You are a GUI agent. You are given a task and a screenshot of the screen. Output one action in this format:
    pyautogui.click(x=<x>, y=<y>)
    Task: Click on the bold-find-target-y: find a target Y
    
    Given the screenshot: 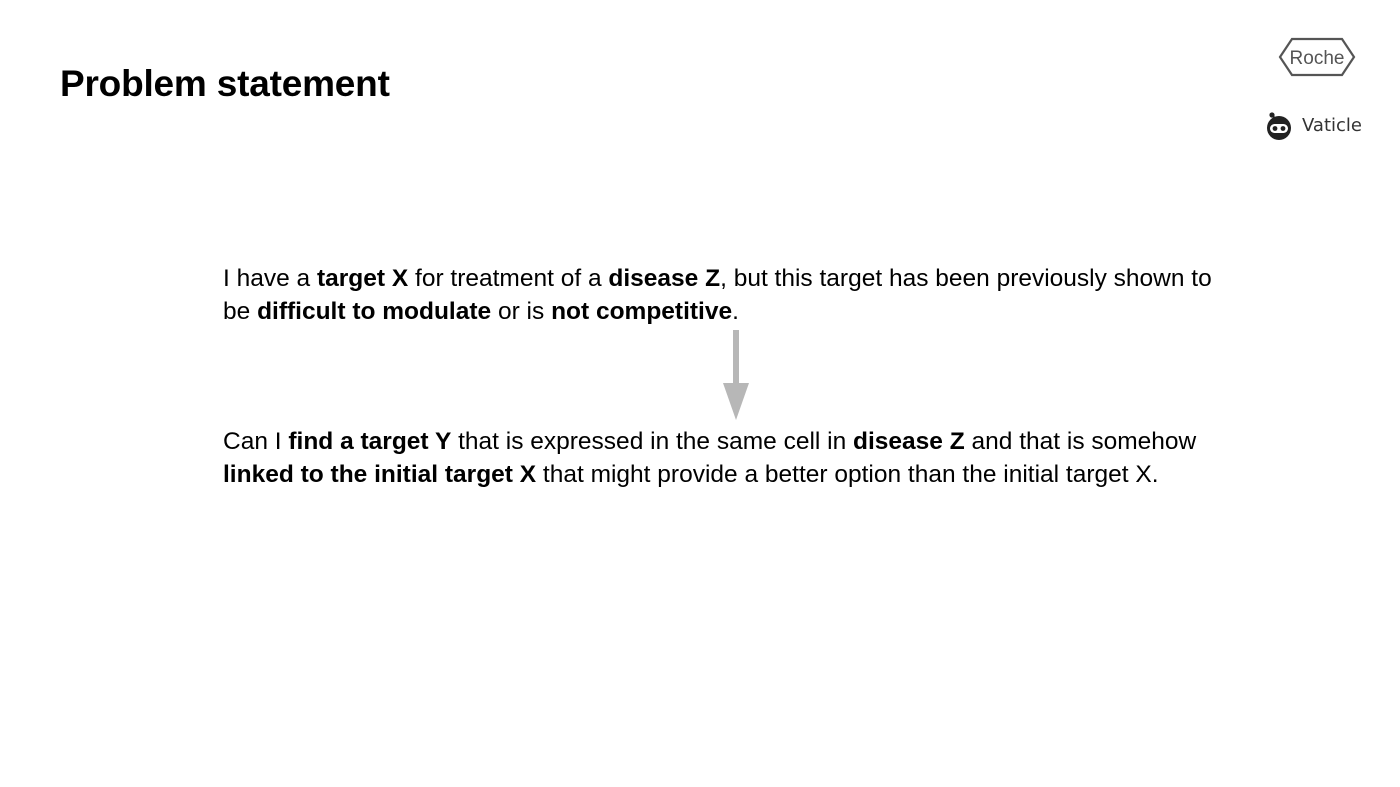 What is the action you would take?
    pyautogui.click(x=370, y=441)
    